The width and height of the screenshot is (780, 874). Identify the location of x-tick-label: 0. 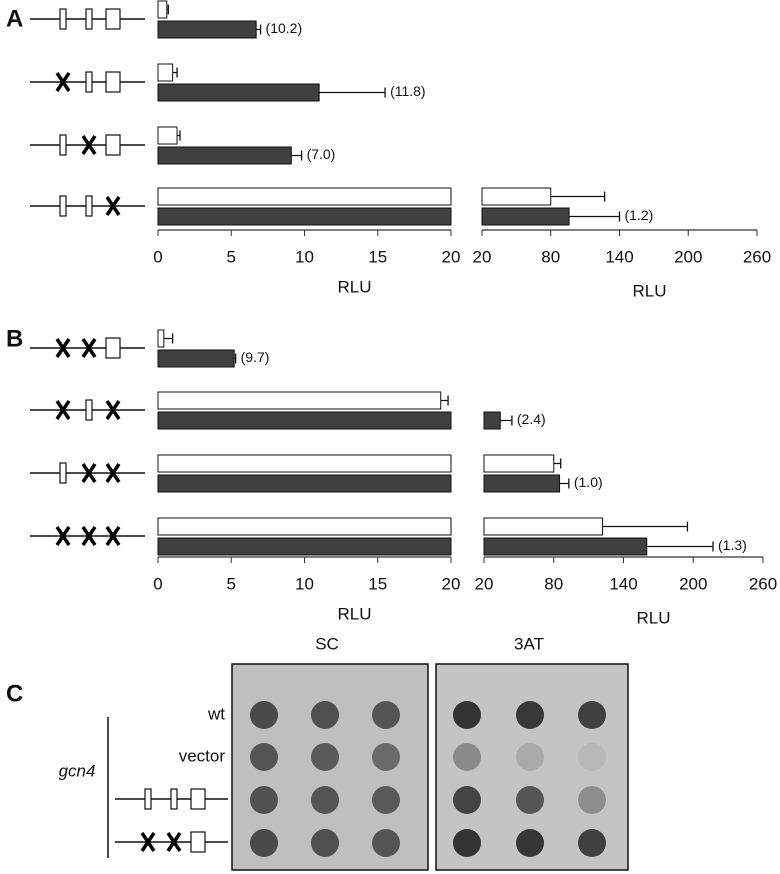
(157, 256).